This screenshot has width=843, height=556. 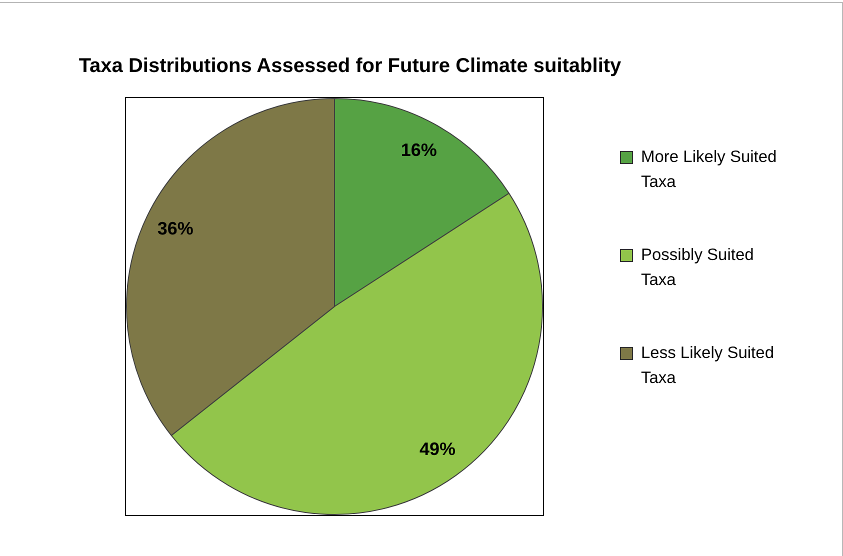 I want to click on data-label: 16%, so click(x=418, y=150).